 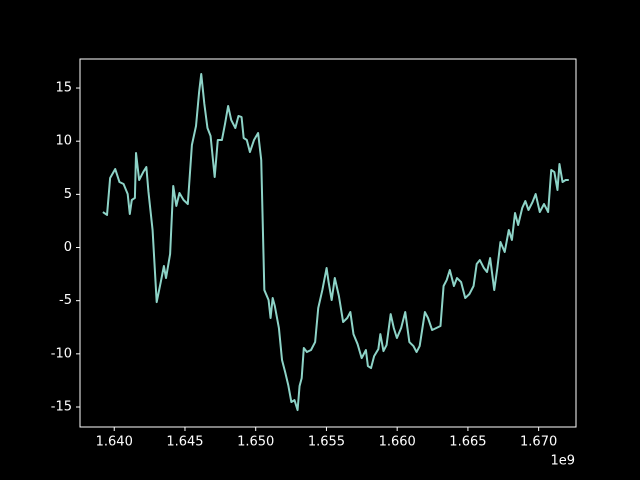 I want to click on x-tick-label: 1.670, so click(x=538, y=442).